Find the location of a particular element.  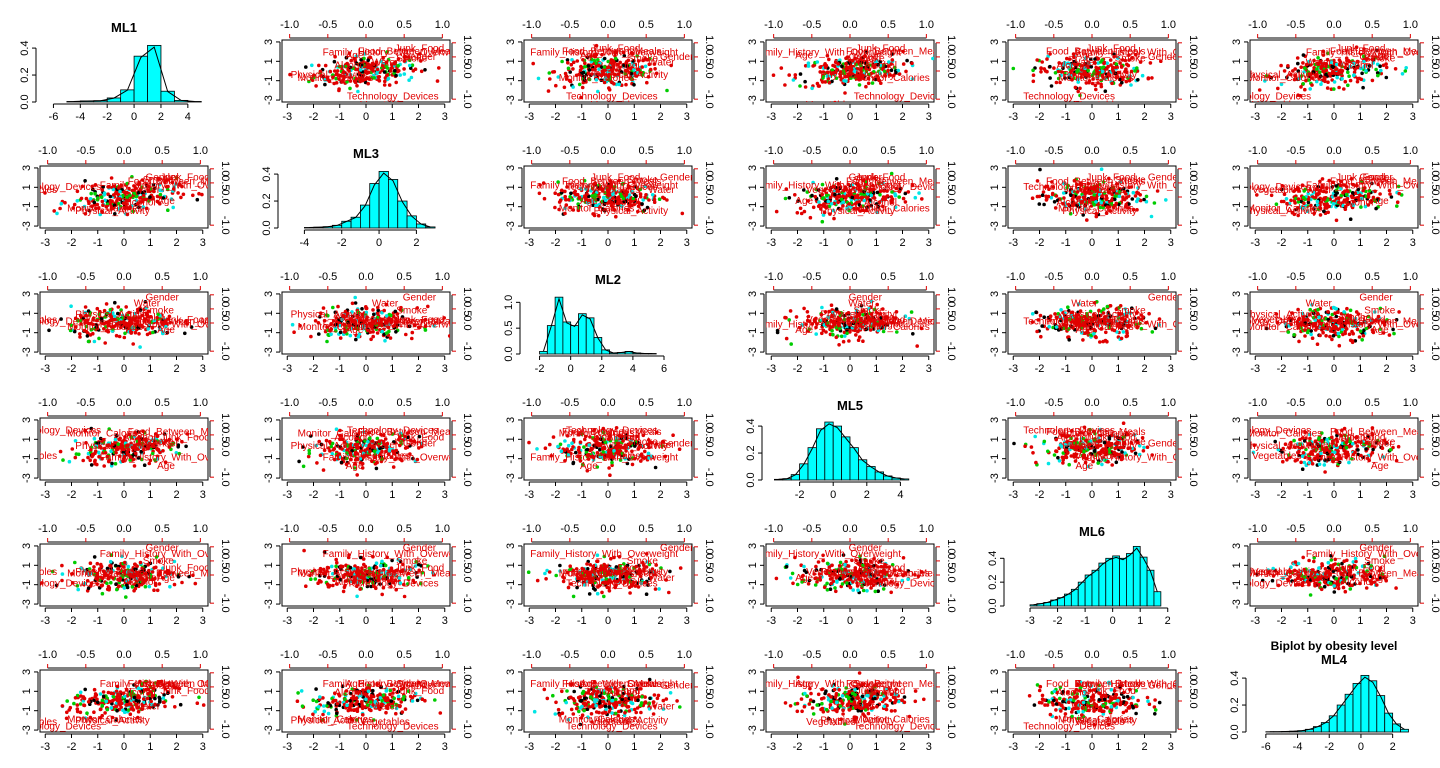

x-tick-label: 2 is located at coordinates (602, 369).